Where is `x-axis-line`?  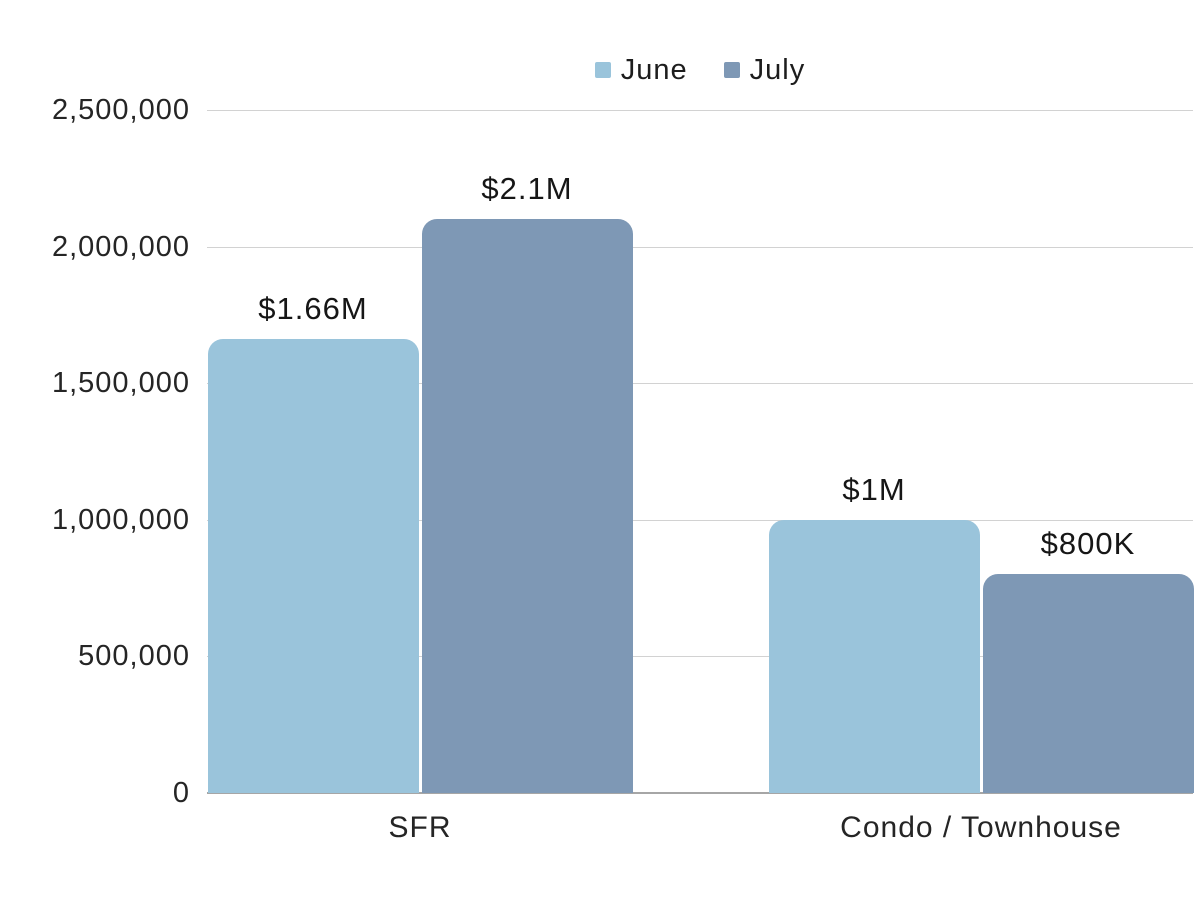 x-axis-line is located at coordinates (700, 793).